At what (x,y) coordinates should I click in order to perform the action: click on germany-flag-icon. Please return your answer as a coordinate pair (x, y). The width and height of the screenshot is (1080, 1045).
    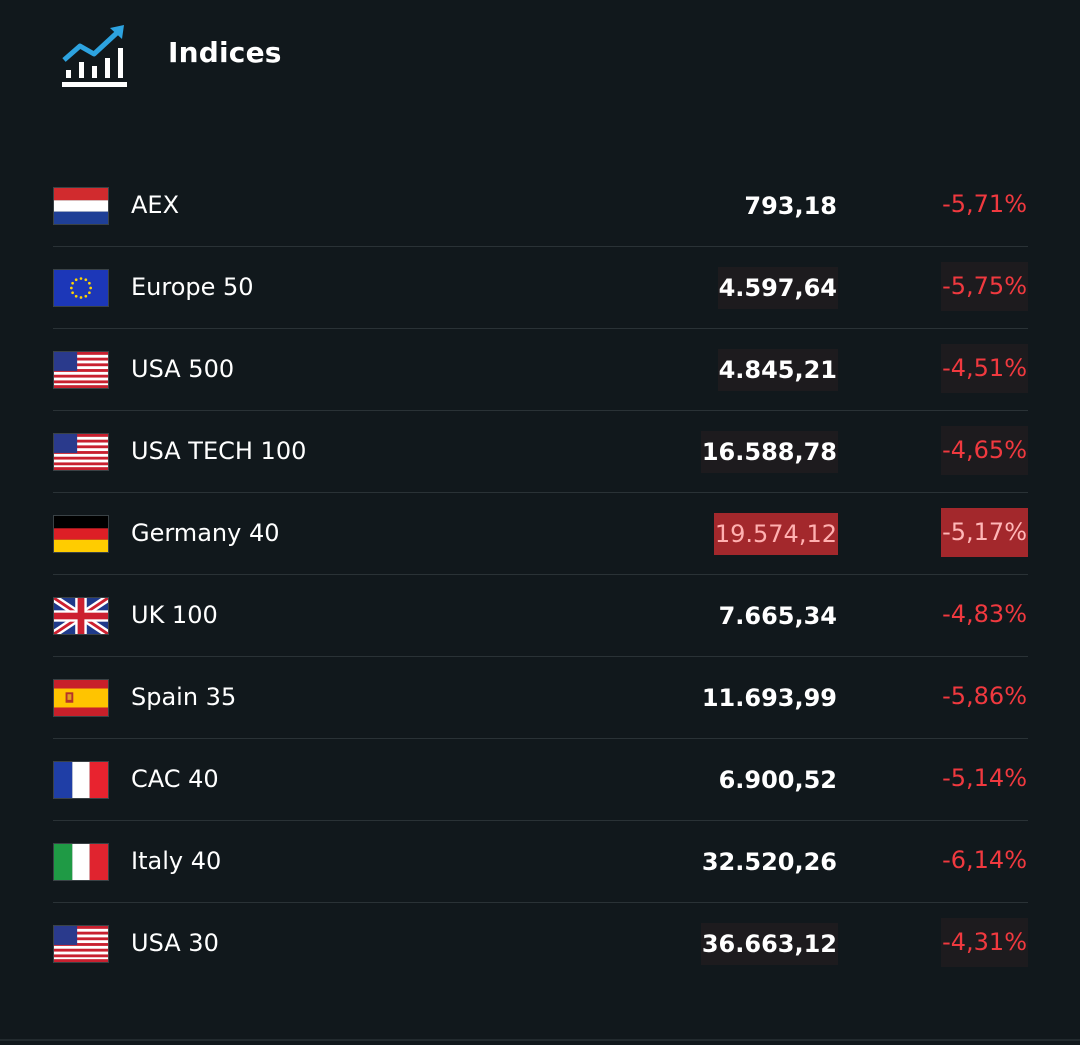
    Looking at the image, I should click on (81, 534).